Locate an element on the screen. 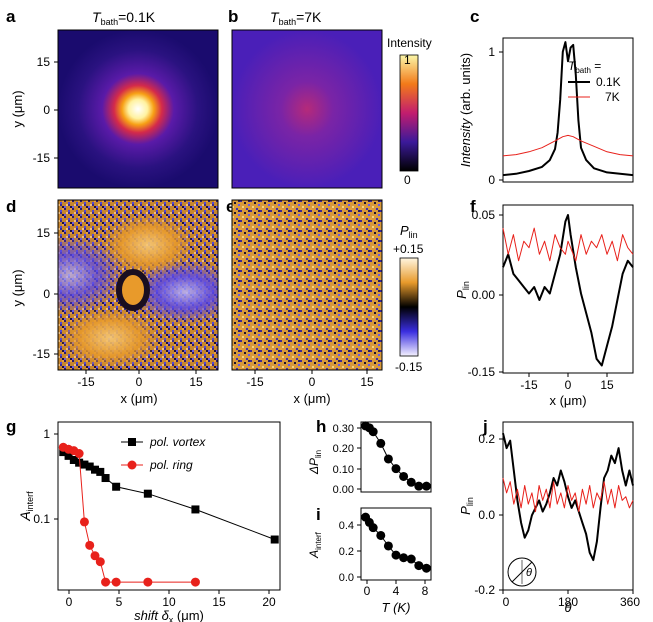 Image resolution: width=653 pixels, height=622 pixels. plot-frame-h is located at coordinates (396, 457).